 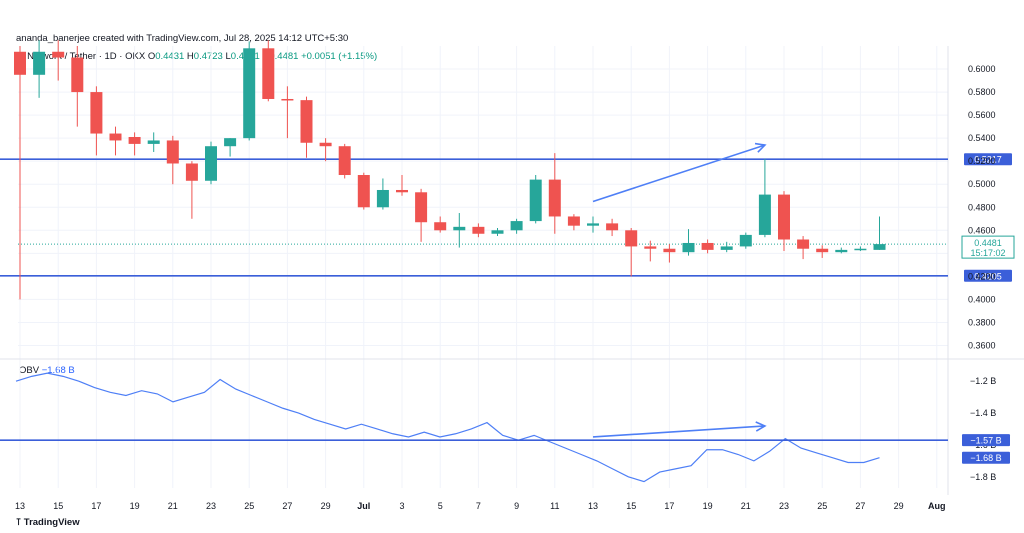 I want to click on current-price-label: 0.4481, so click(x=988, y=243).